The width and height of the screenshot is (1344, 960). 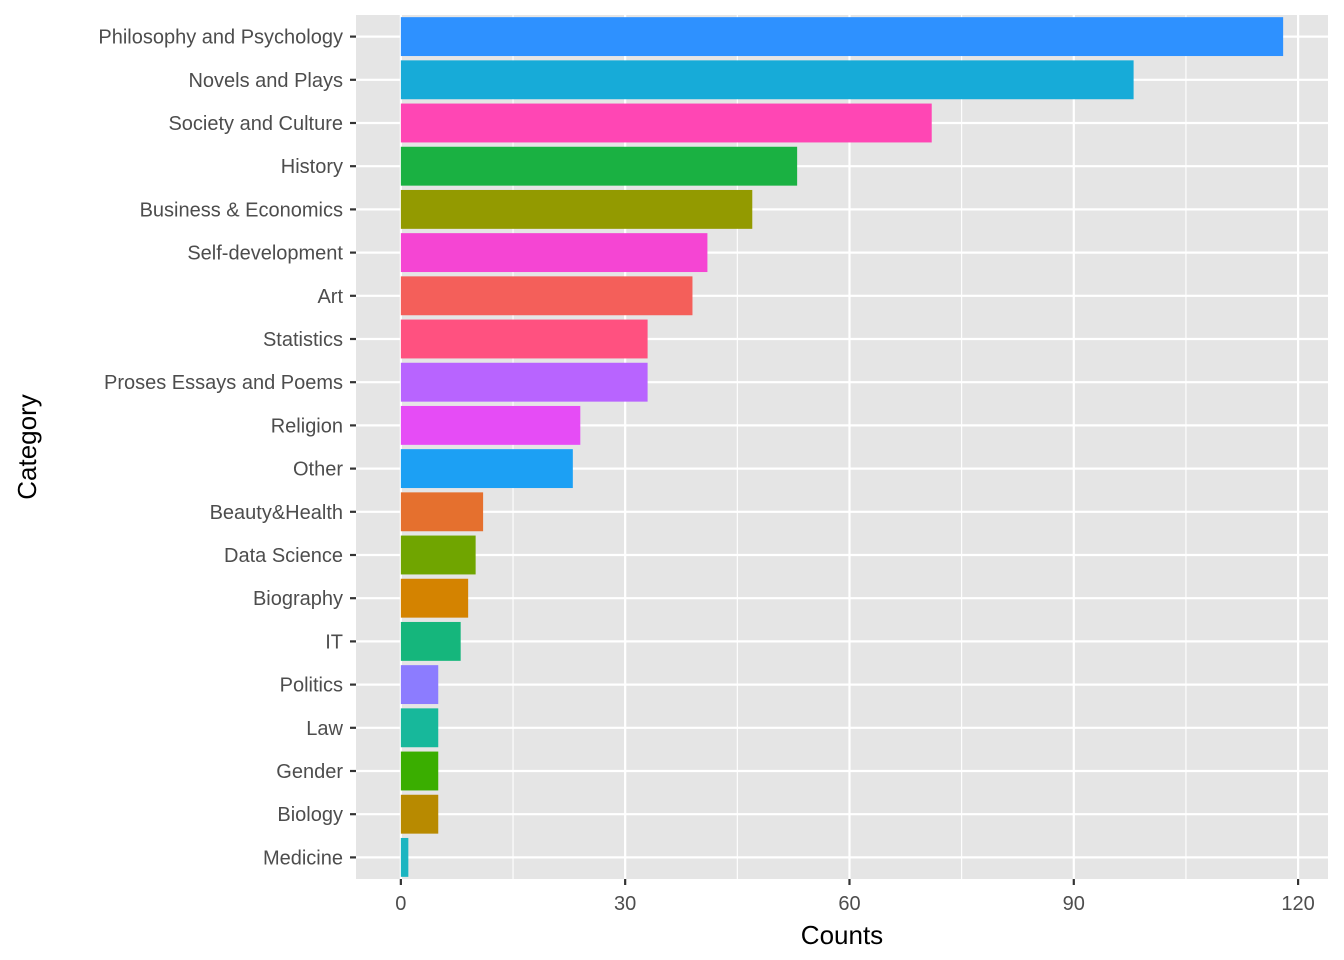 What do you see at coordinates (842, 935) in the screenshot?
I see `x-axis-title: Counts` at bounding box center [842, 935].